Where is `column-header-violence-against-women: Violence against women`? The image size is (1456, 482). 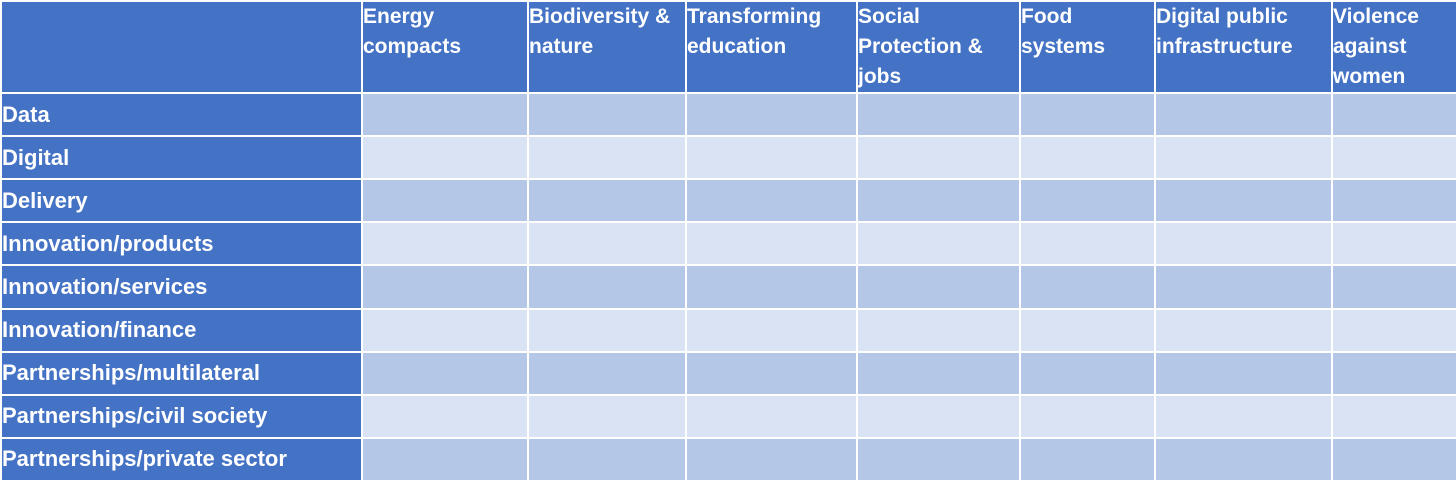
column-header-violence-against-women: Violence against women is located at coordinates (1393, 47).